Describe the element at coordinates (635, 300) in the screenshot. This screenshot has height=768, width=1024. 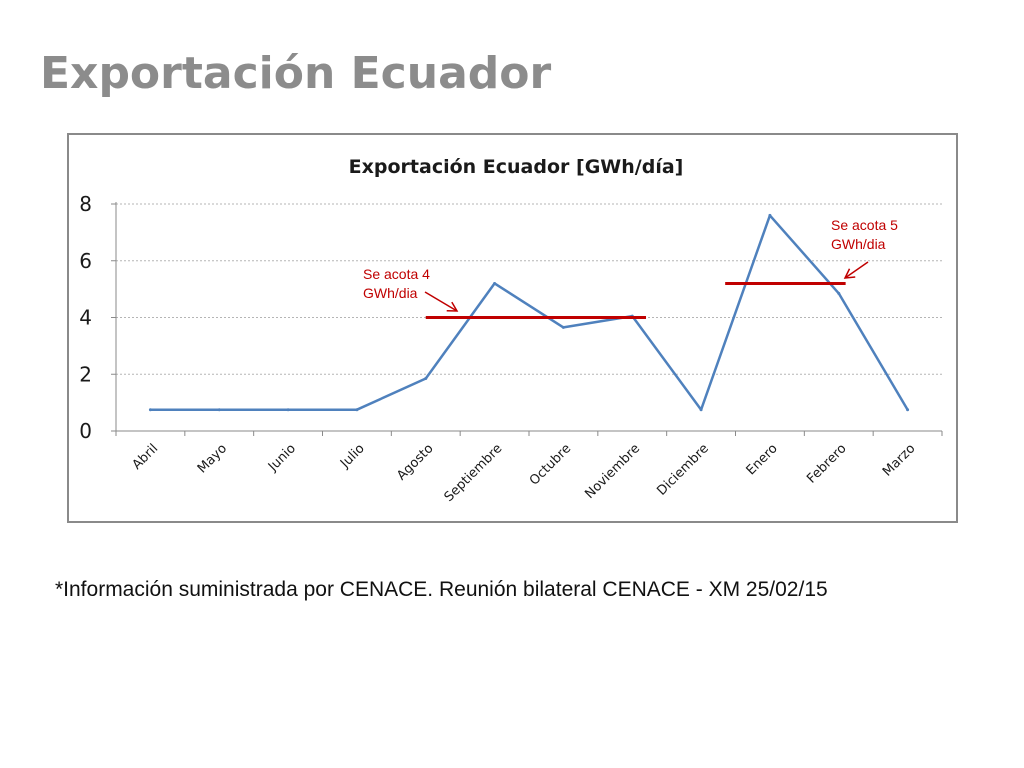
I see `threshold-layer` at that location.